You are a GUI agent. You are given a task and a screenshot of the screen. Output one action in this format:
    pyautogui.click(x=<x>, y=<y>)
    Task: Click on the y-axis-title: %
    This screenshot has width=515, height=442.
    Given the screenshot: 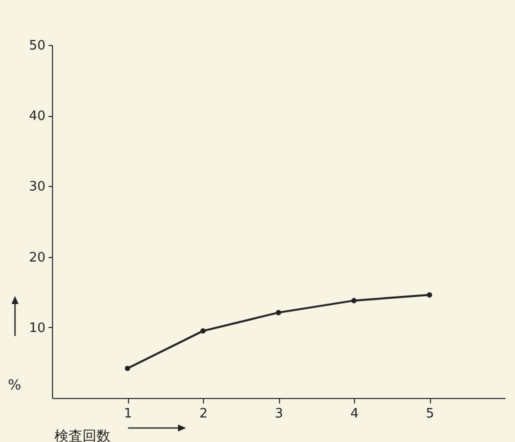 What is the action you would take?
    pyautogui.click(x=15, y=386)
    